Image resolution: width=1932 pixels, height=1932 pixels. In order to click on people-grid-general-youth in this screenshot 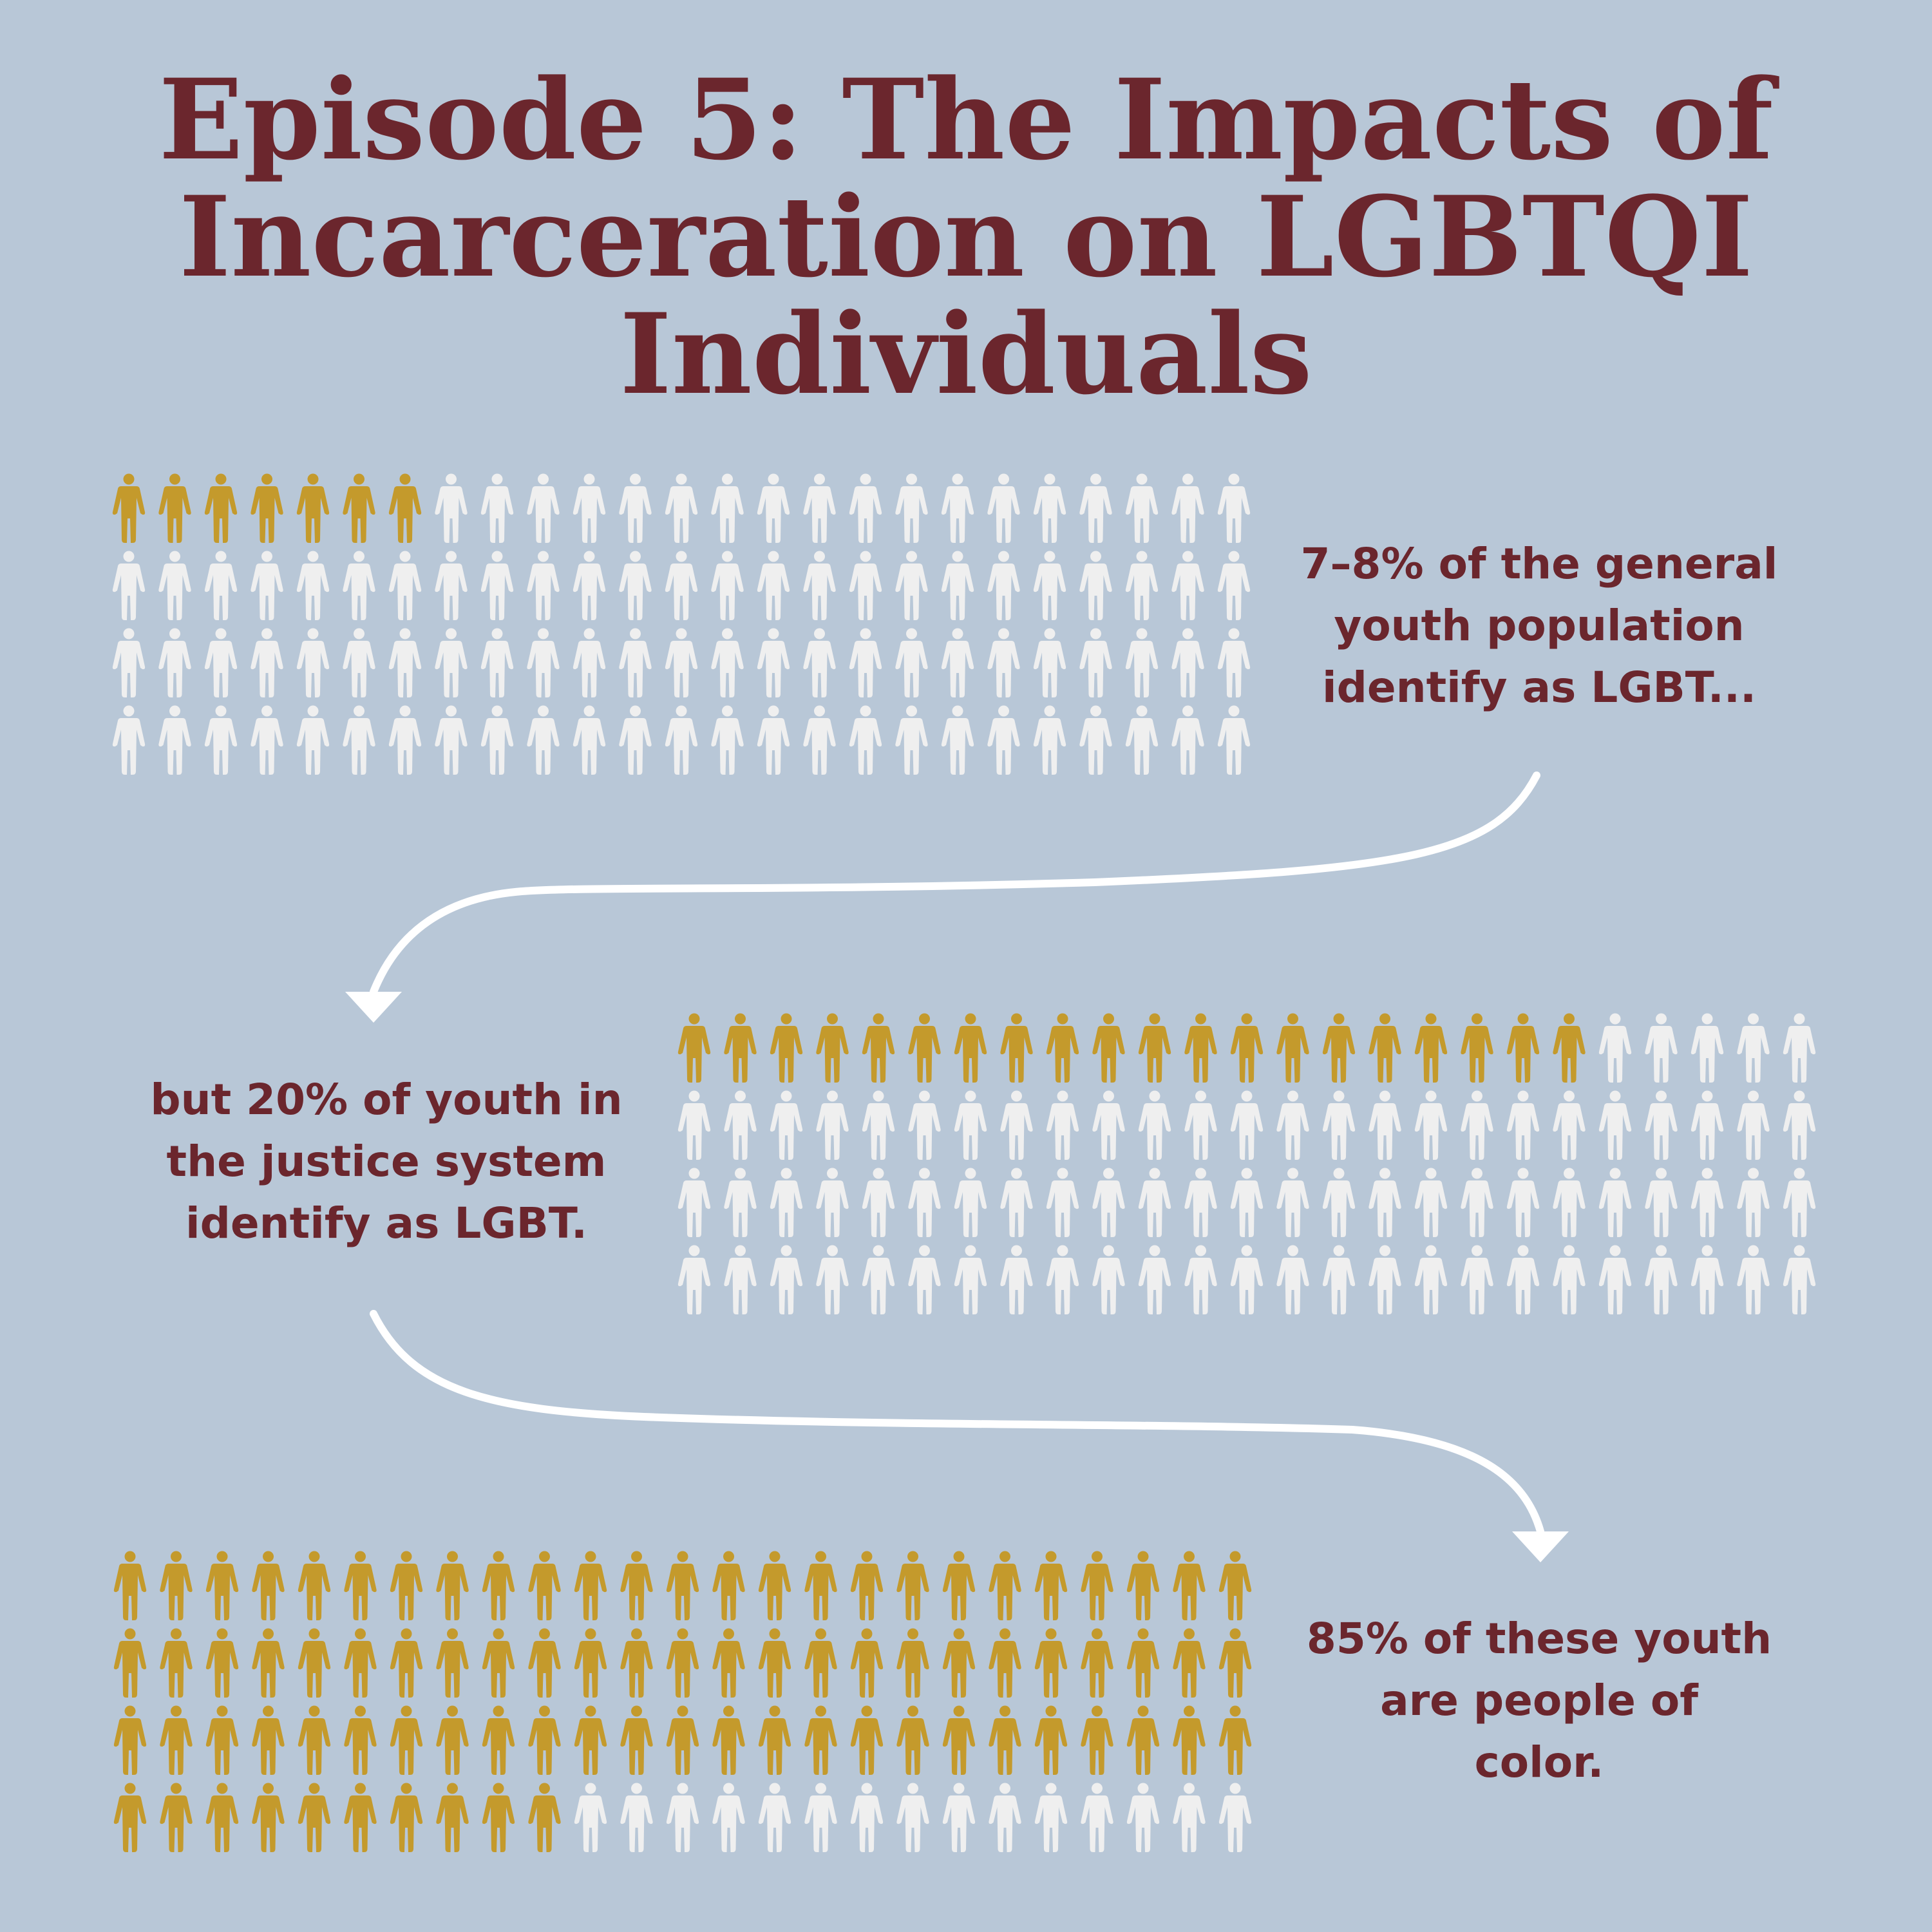, I will do `click(682, 624)`.